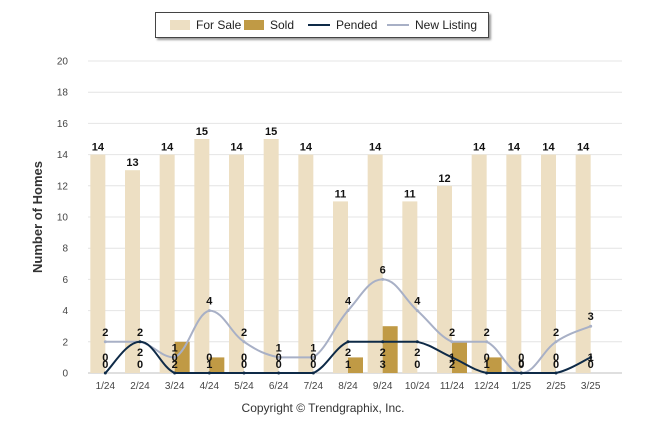 The height and width of the screenshot is (439, 646). Describe the element at coordinates (591, 386) in the screenshot. I see `x-tick-label: 3/25` at that location.